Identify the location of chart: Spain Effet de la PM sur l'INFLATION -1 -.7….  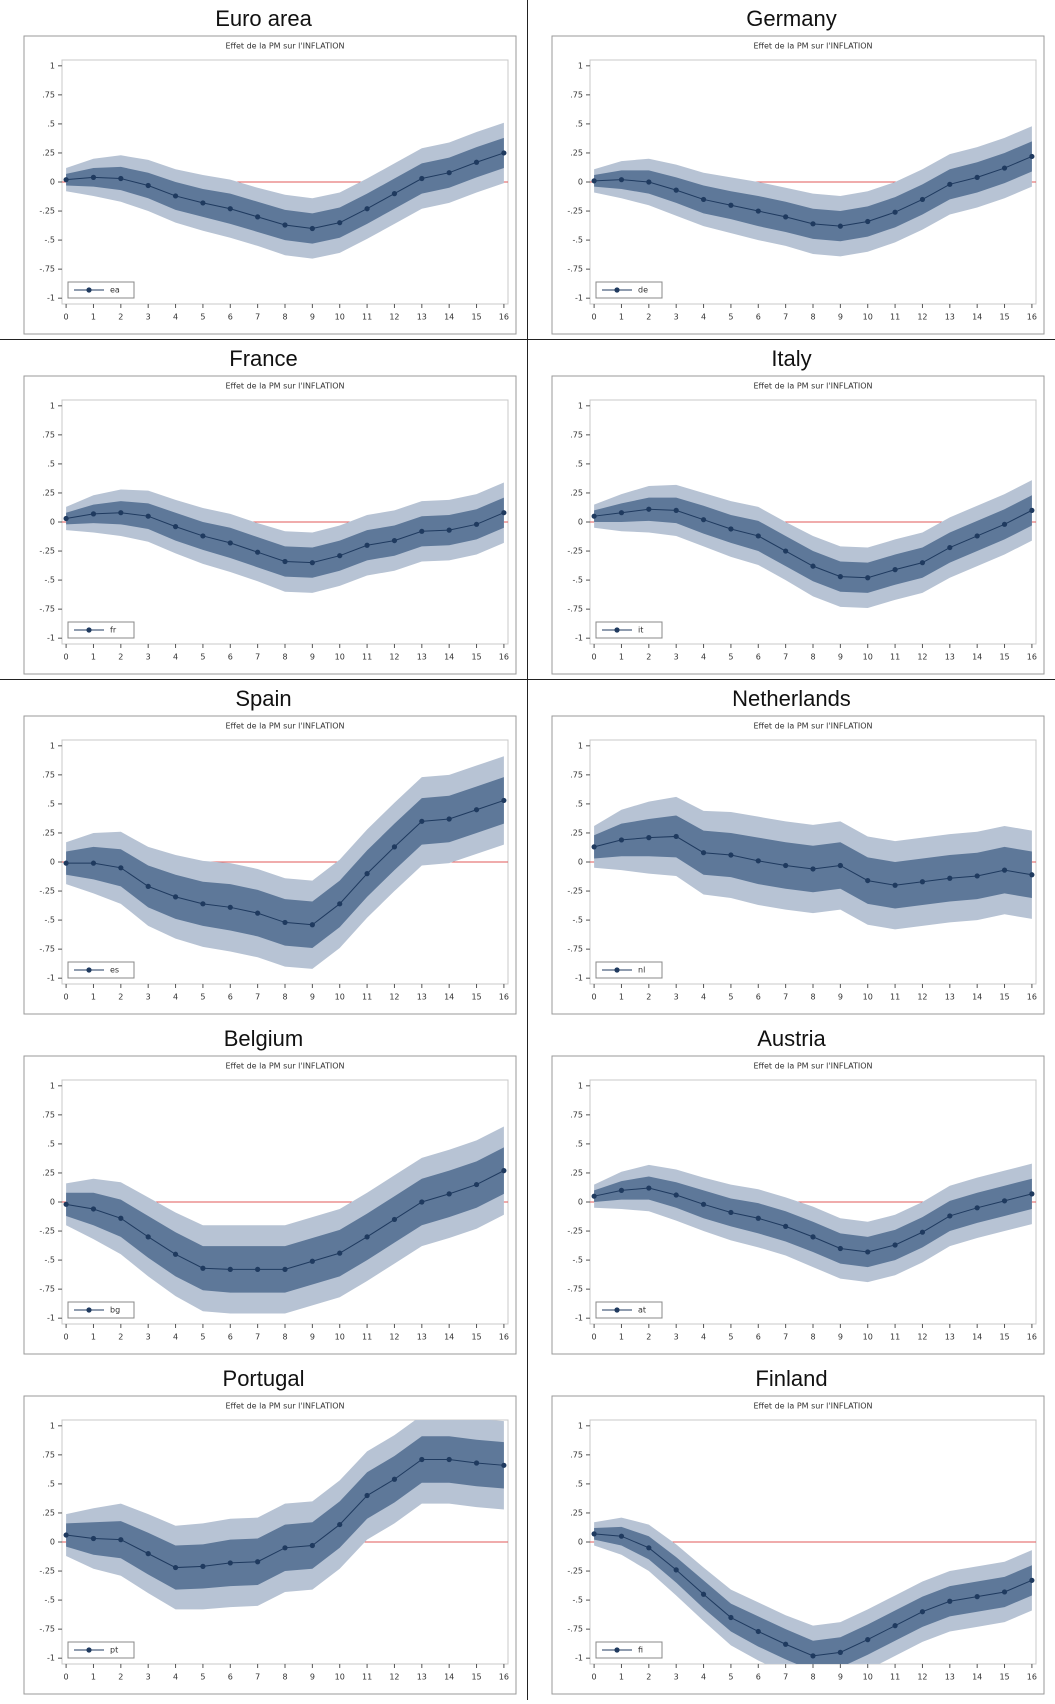
(270, 850).